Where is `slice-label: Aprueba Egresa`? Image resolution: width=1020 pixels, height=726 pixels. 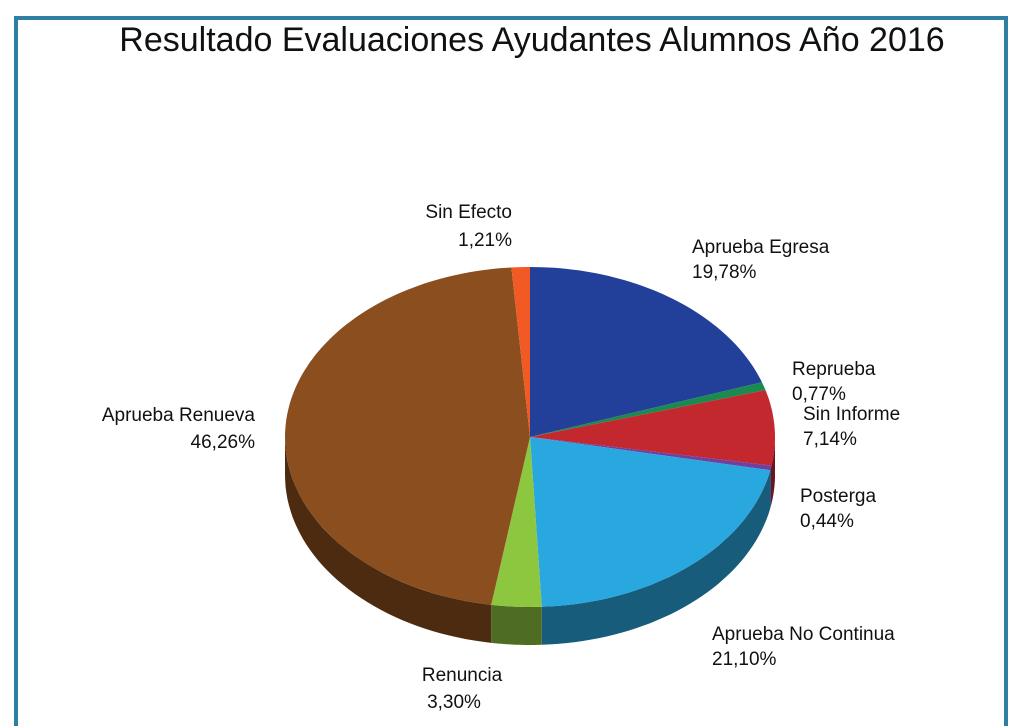 slice-label: Aprueba Egresa is located at coordinates (761, 247).